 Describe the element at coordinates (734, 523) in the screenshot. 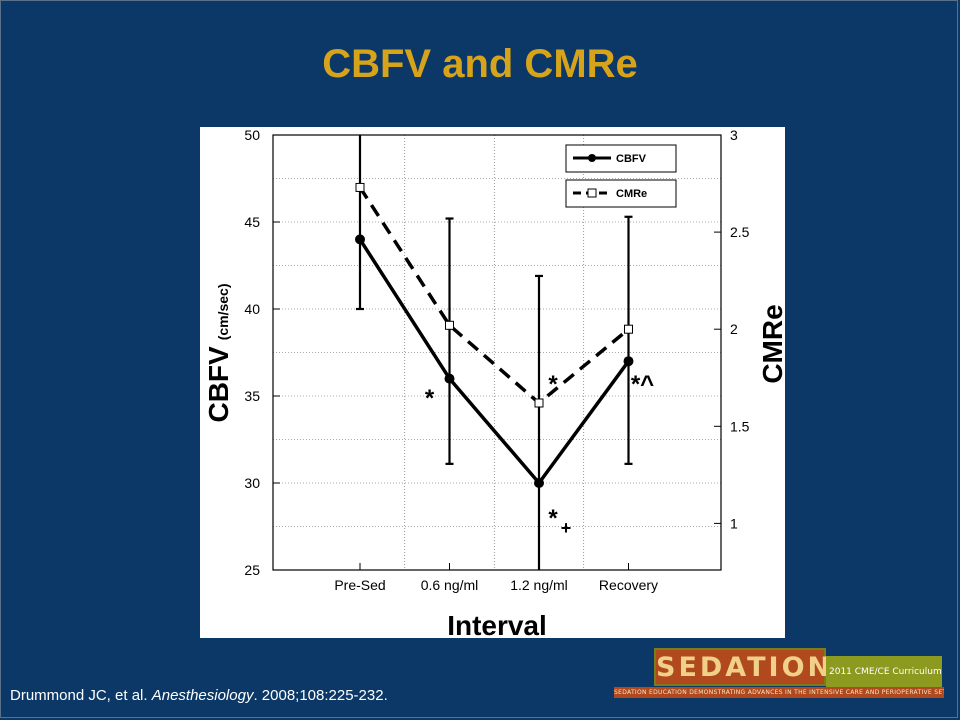

I see `y2-tick-label: 1` at that location.